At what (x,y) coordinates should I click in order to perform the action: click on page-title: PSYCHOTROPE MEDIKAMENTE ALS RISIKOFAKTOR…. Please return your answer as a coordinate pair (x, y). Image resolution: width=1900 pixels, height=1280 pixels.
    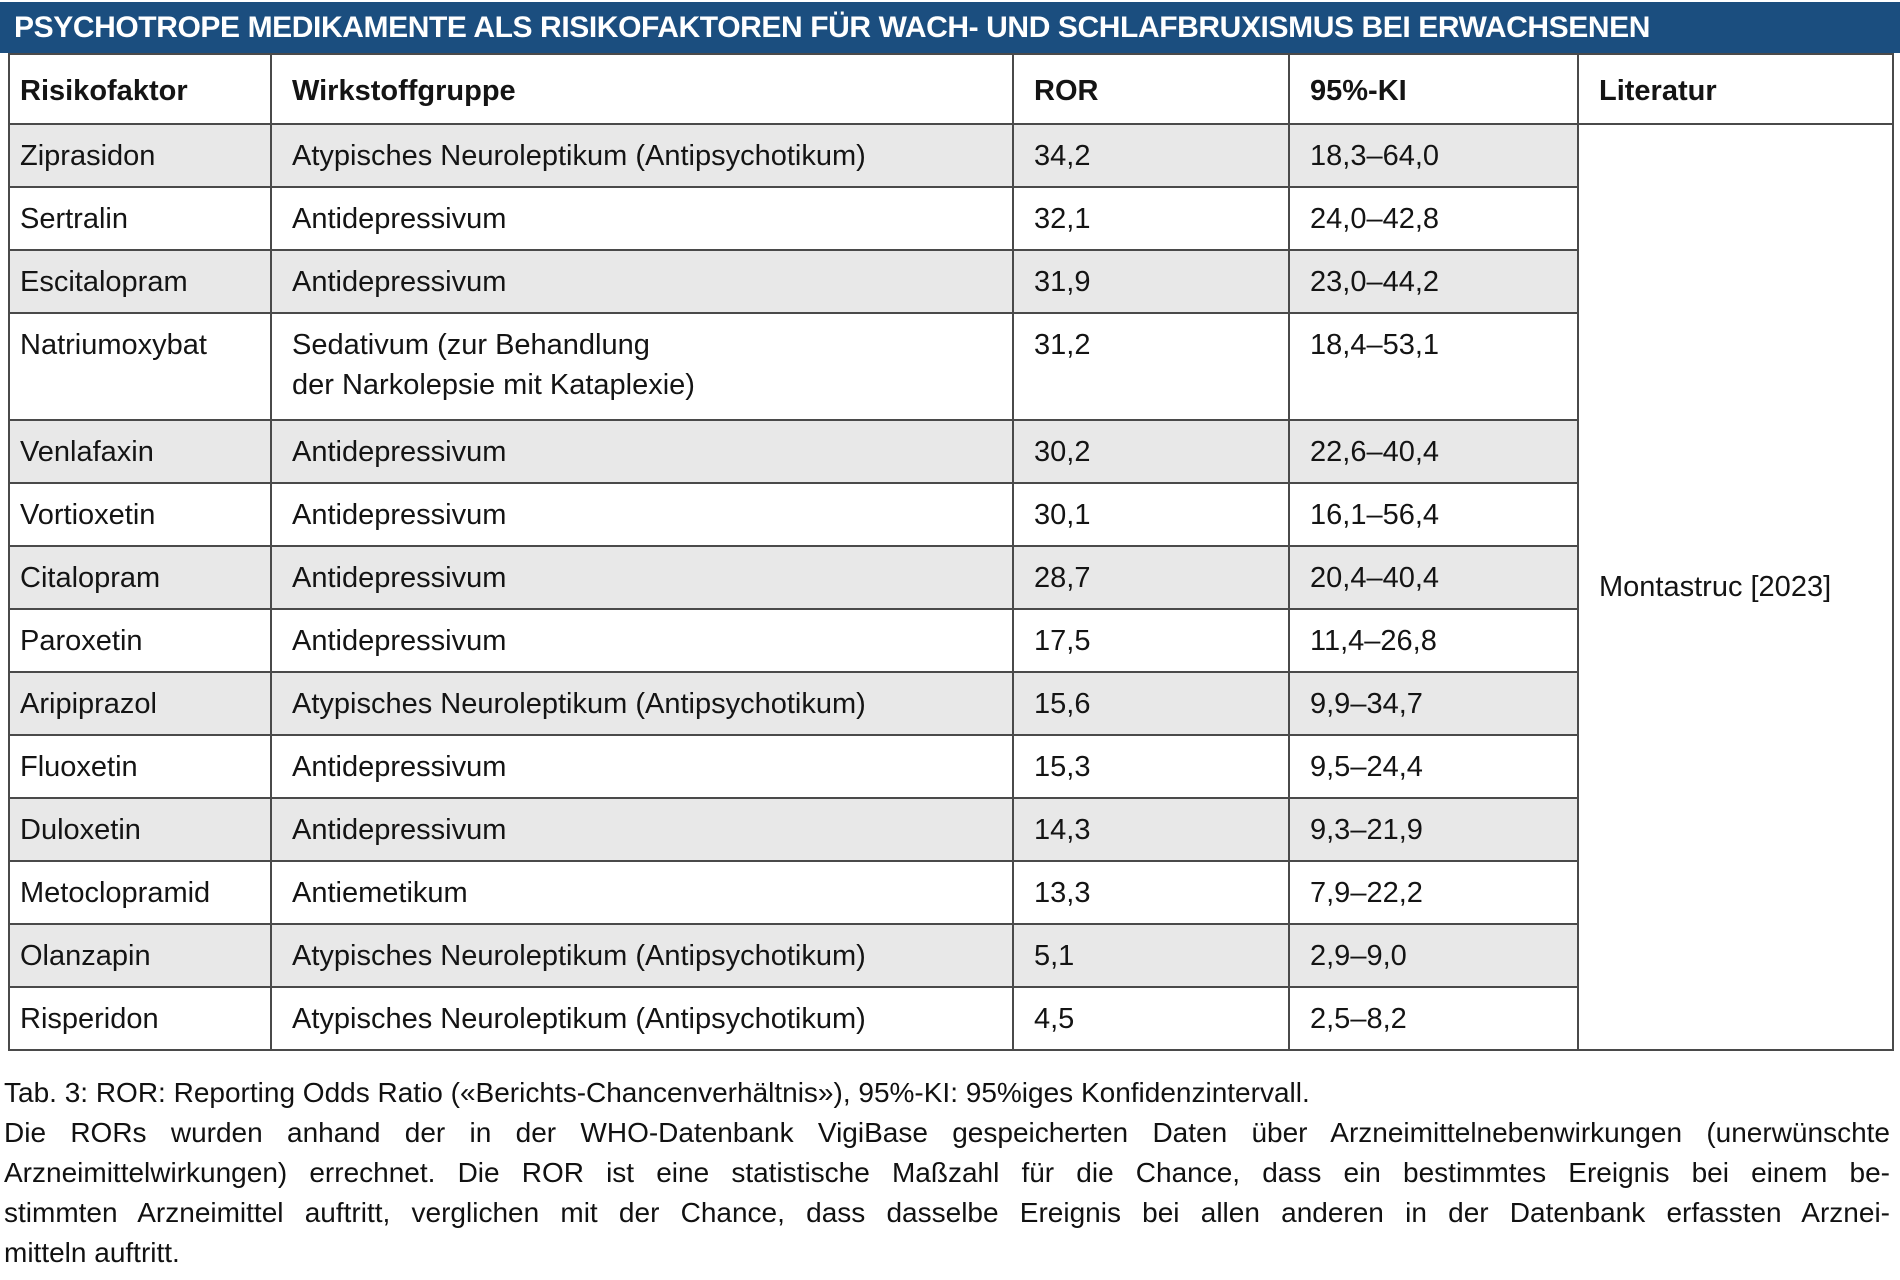
    Looking at the image, I should click on (832, 27).